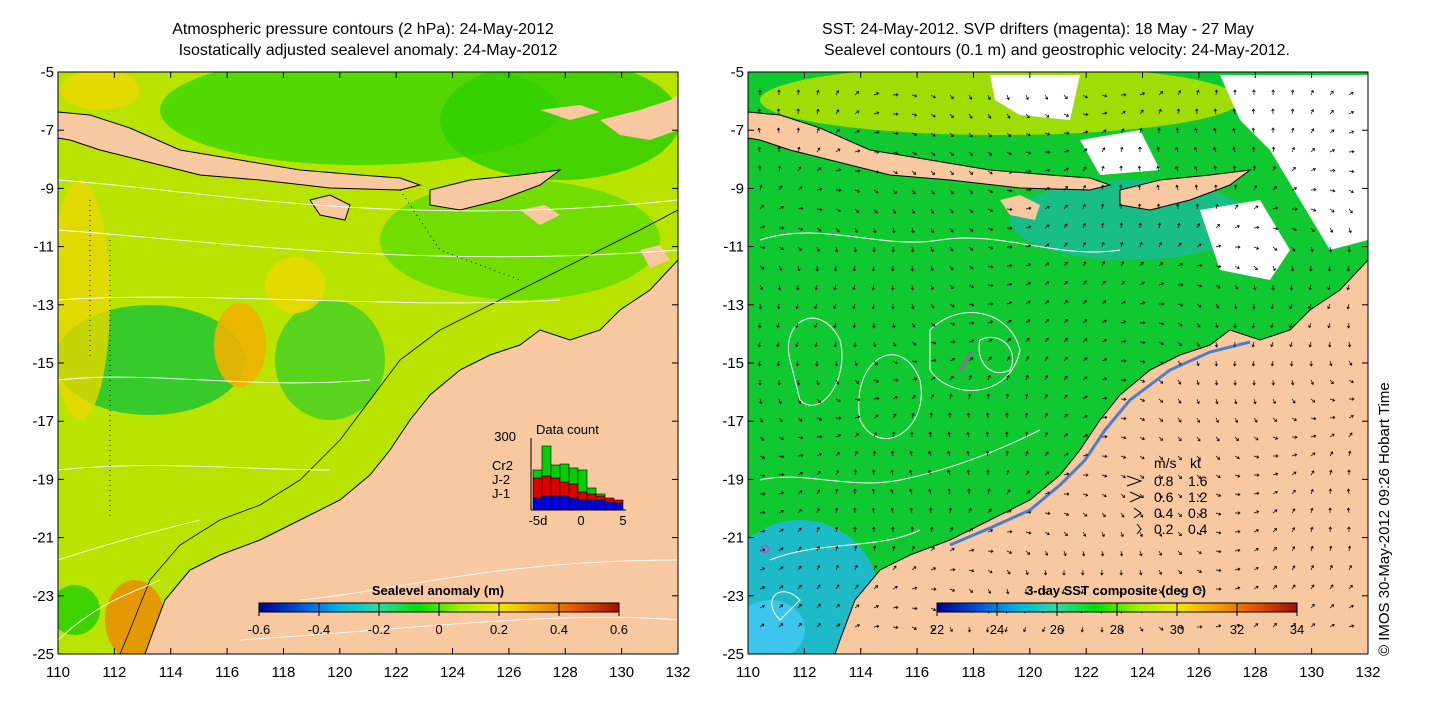 Image resolution: width=1440 pixels, height=725 pixels. I want to click on left-colorbar-ticks: -0.6 -0.4 -0.2 0 0.2 0.4 0.6, so click(438, 620).